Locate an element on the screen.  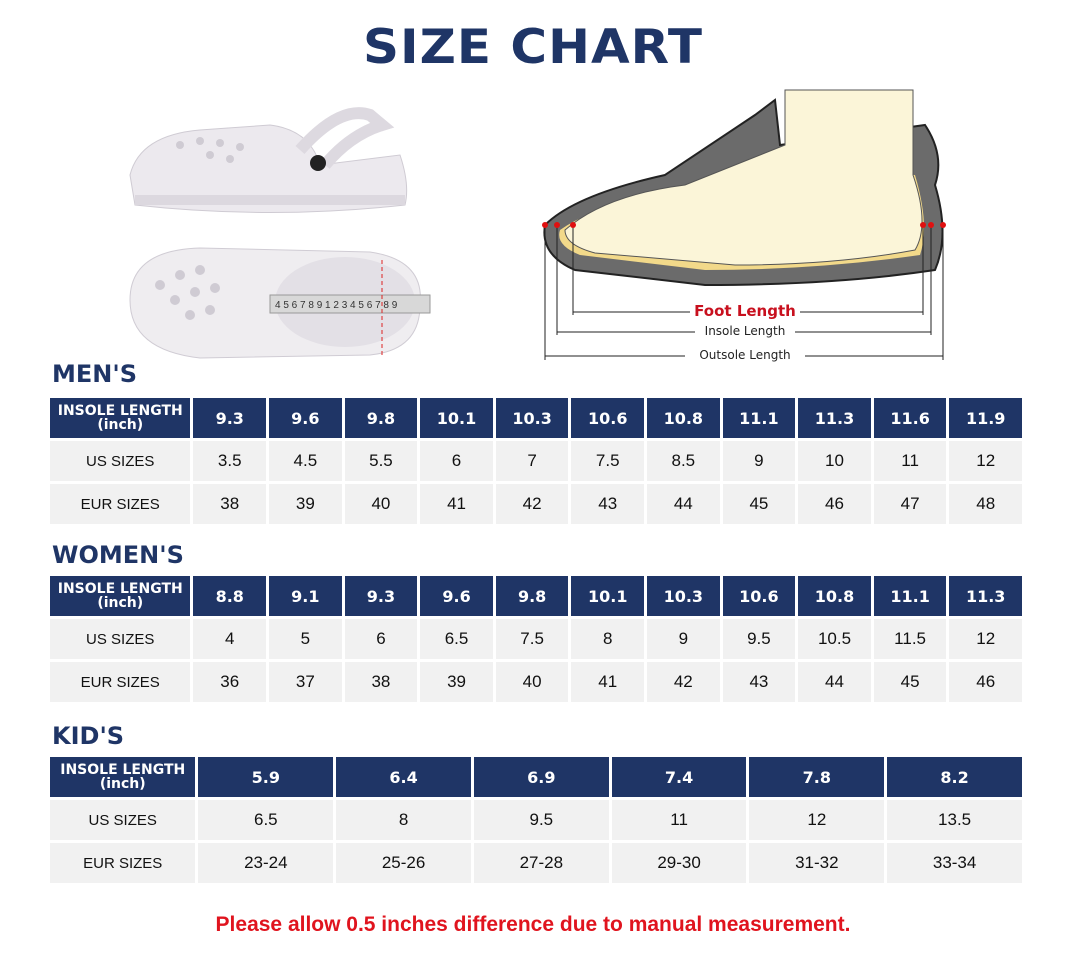
eur-cell: 46 is located at coordinates (985, 682).